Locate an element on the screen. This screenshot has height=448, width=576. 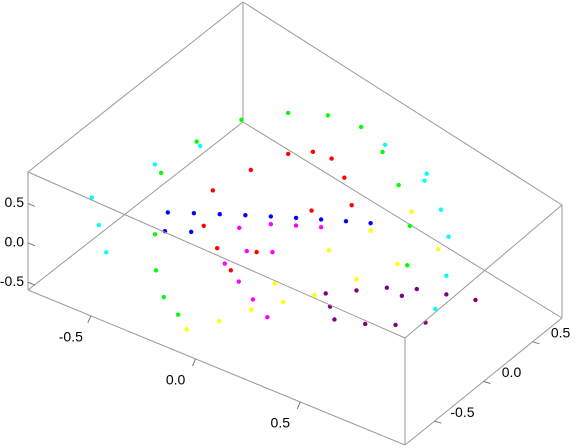
x-tick-label: 0.0 is located at coordinates (176, 380).